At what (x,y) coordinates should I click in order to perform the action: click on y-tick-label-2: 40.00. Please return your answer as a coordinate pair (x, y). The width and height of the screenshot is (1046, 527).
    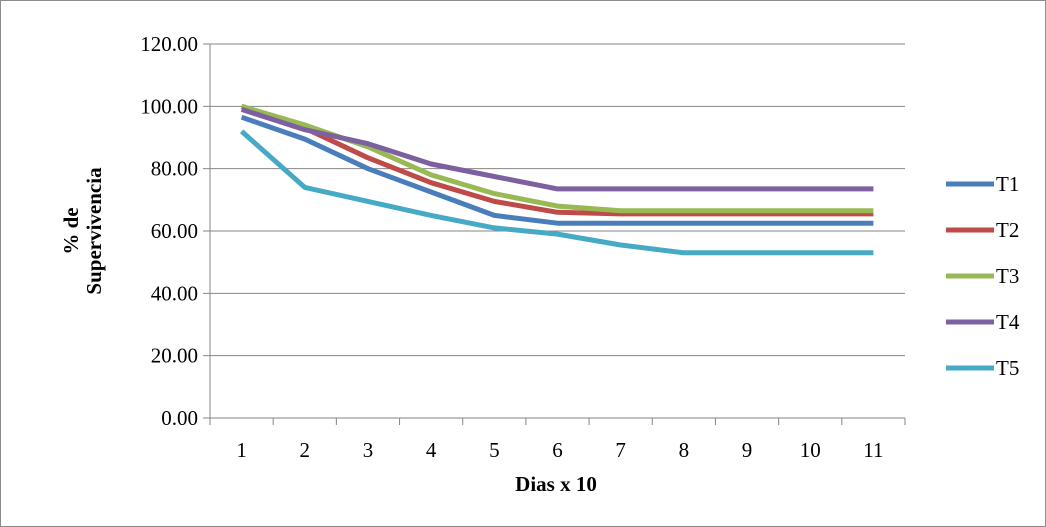
    Looking at the image, I should click on (174, 293).